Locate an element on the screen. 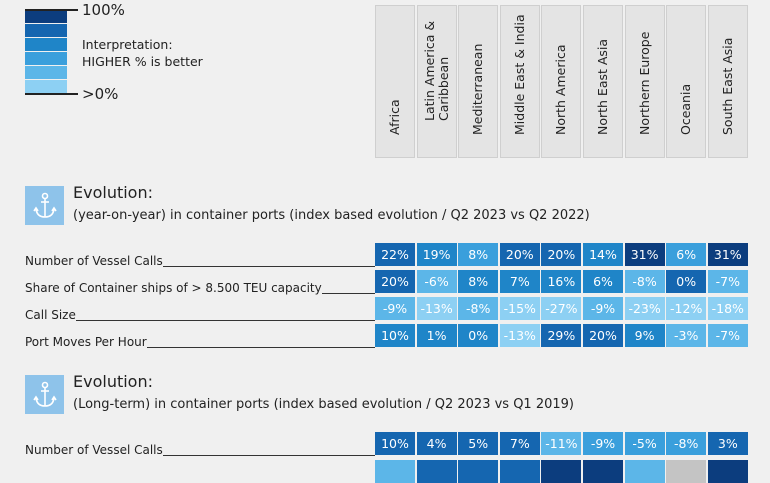  region-label: Mediterranean is located at coordinates (478, 89).